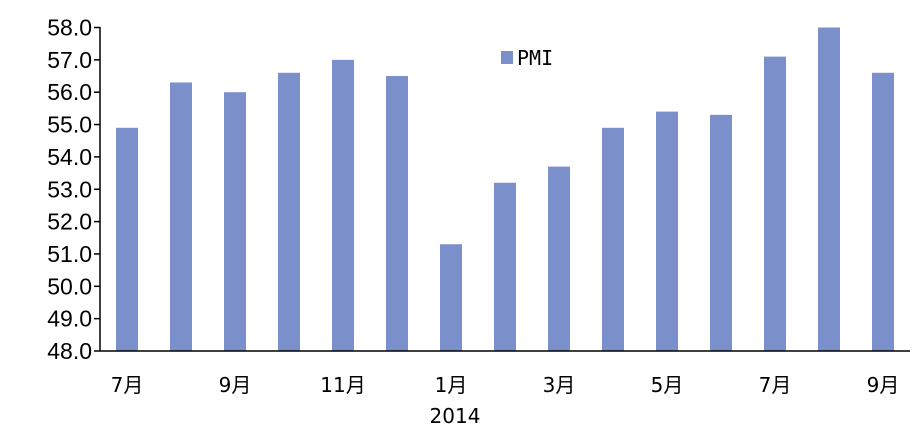 This screenshot has width=913, height=430. What do you see at coordinates (505, 385) in the screenshot?
I see `x-axis-ticks: 7月 9月 11月 1月 3月 5月 7月 9月` at bounding box center [505, 385].